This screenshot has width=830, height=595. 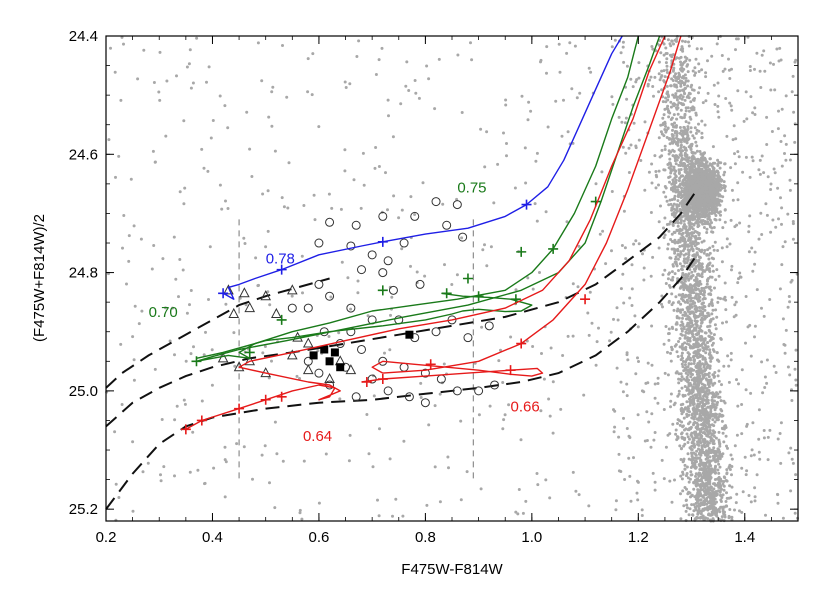 I want to click on open-circle-point, so click(x=420, y=284).